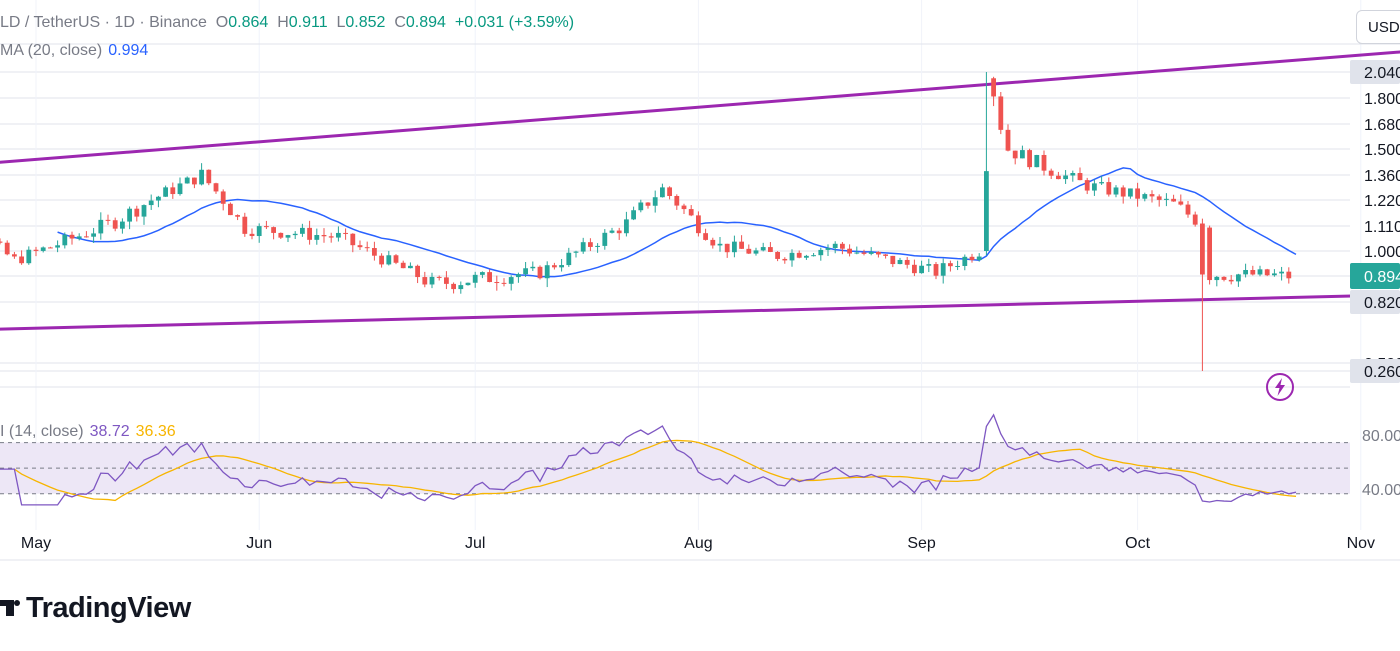  Describe the element at coordinates (475, 543) in the screenshot. I see `time-axis-label: Jul` at that location.